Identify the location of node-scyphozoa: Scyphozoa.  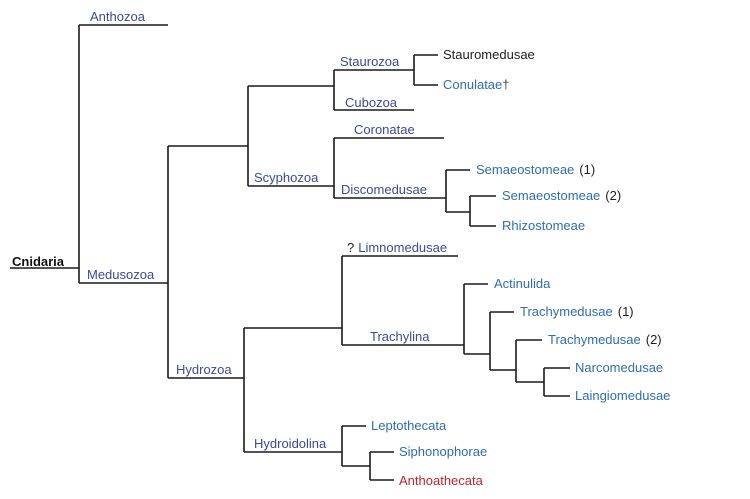
(286, 177).